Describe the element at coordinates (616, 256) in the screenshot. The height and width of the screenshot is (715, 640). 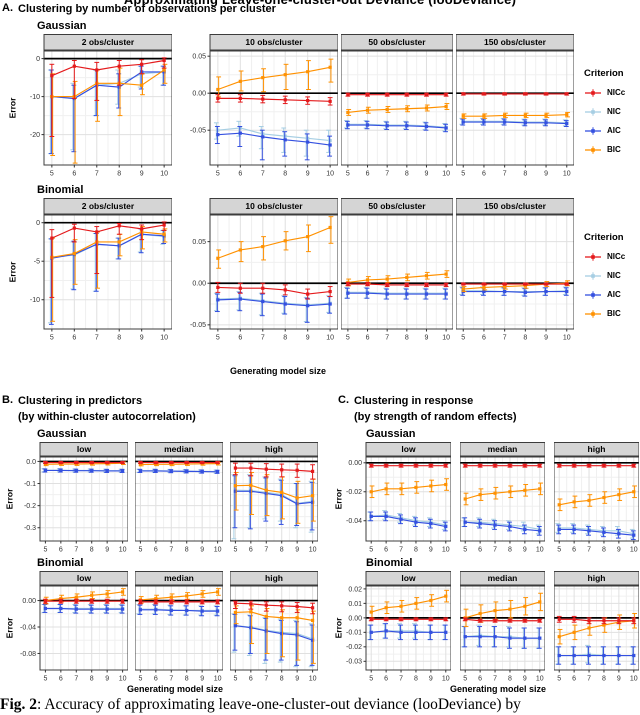
I see `legend-item-label: NICc` at that location.